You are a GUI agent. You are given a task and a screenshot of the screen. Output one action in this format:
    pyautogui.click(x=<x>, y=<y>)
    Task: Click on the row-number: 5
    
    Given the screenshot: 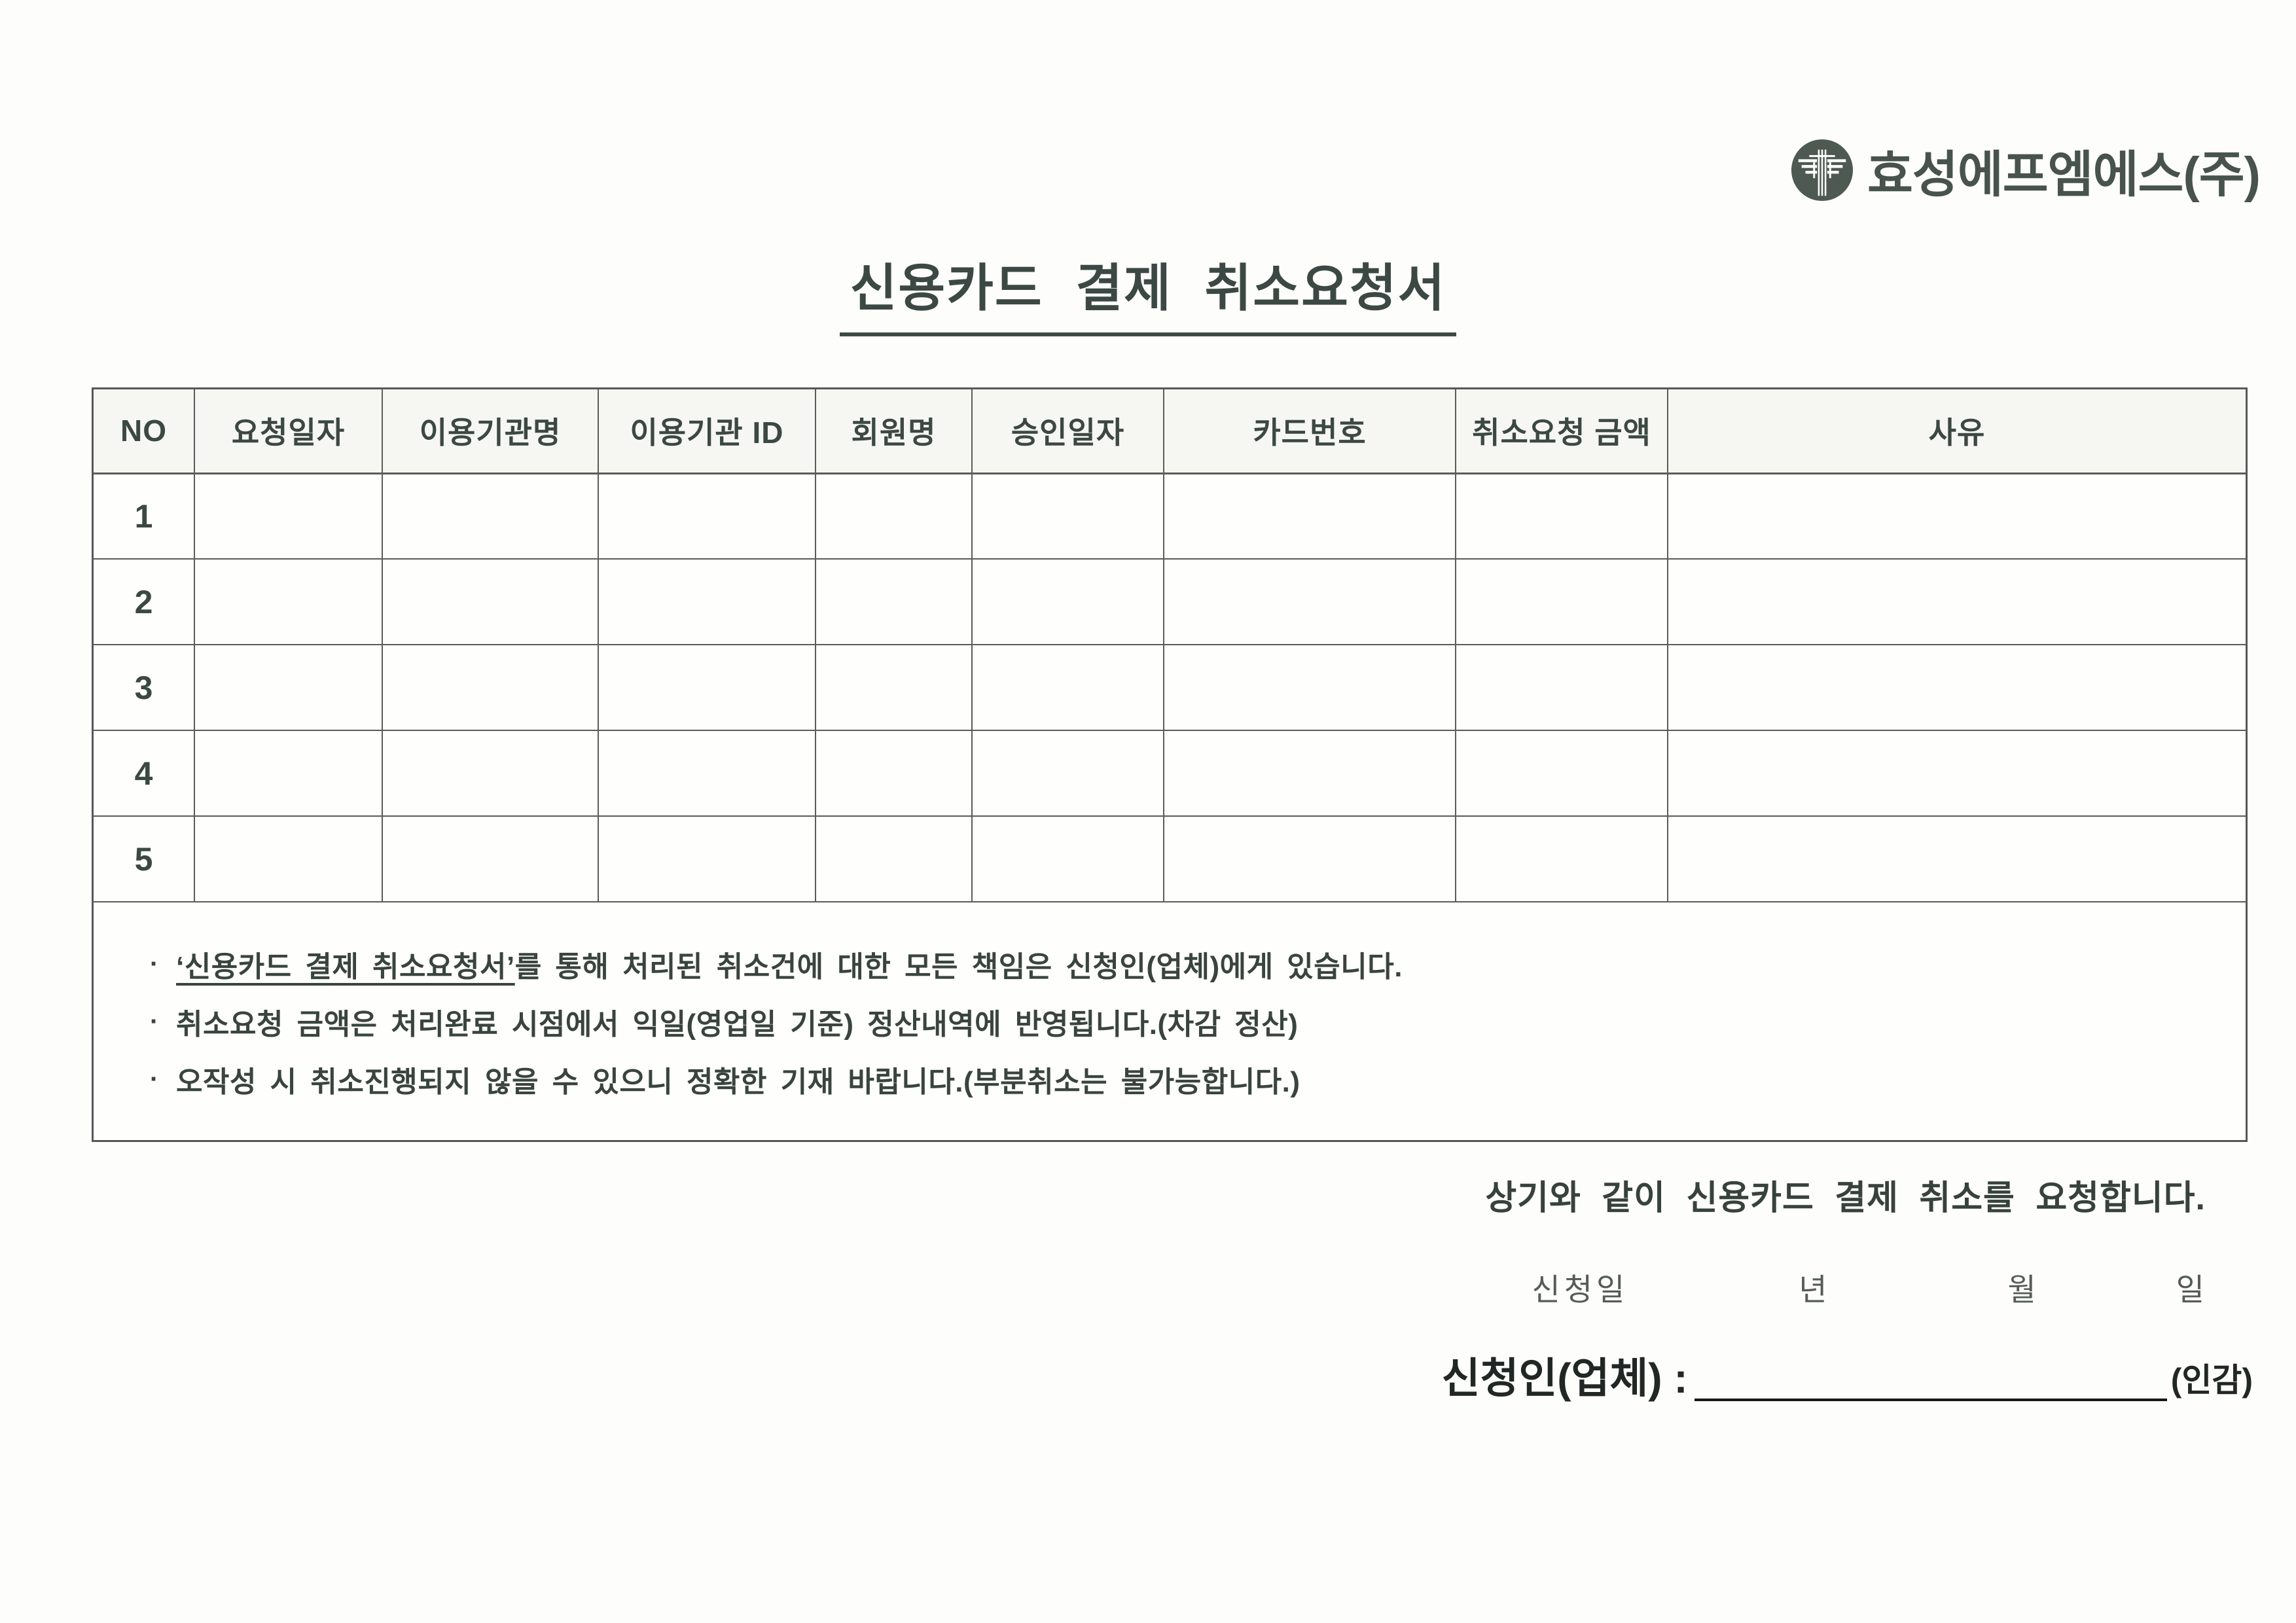 What is the action you would take?
    pyautogui.click(x=144, y=859)
    